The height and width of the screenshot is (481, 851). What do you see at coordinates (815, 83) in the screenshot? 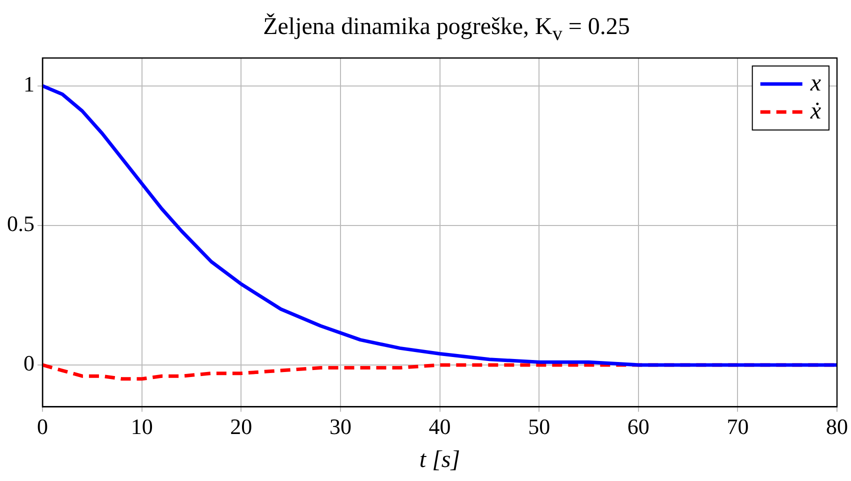
I see `legend-label: x` at bounding box center [815, 83].